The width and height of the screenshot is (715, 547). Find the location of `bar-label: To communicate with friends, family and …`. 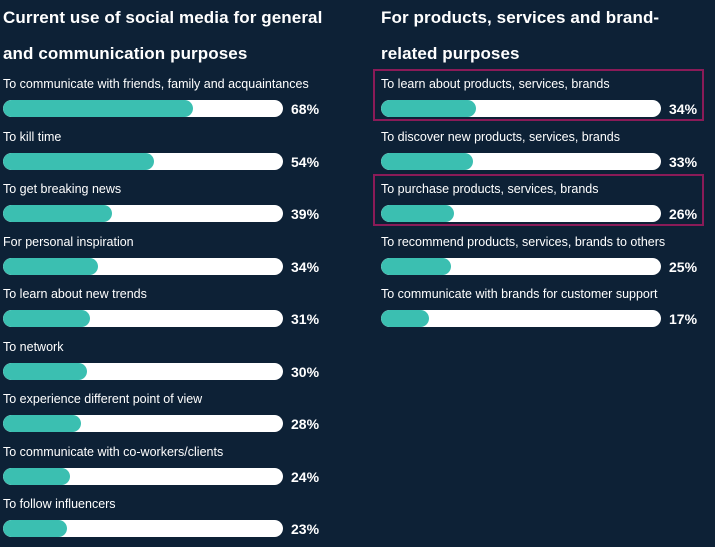

bar-label: To communicate with friends, family and … is located at coordinates (156, 84).